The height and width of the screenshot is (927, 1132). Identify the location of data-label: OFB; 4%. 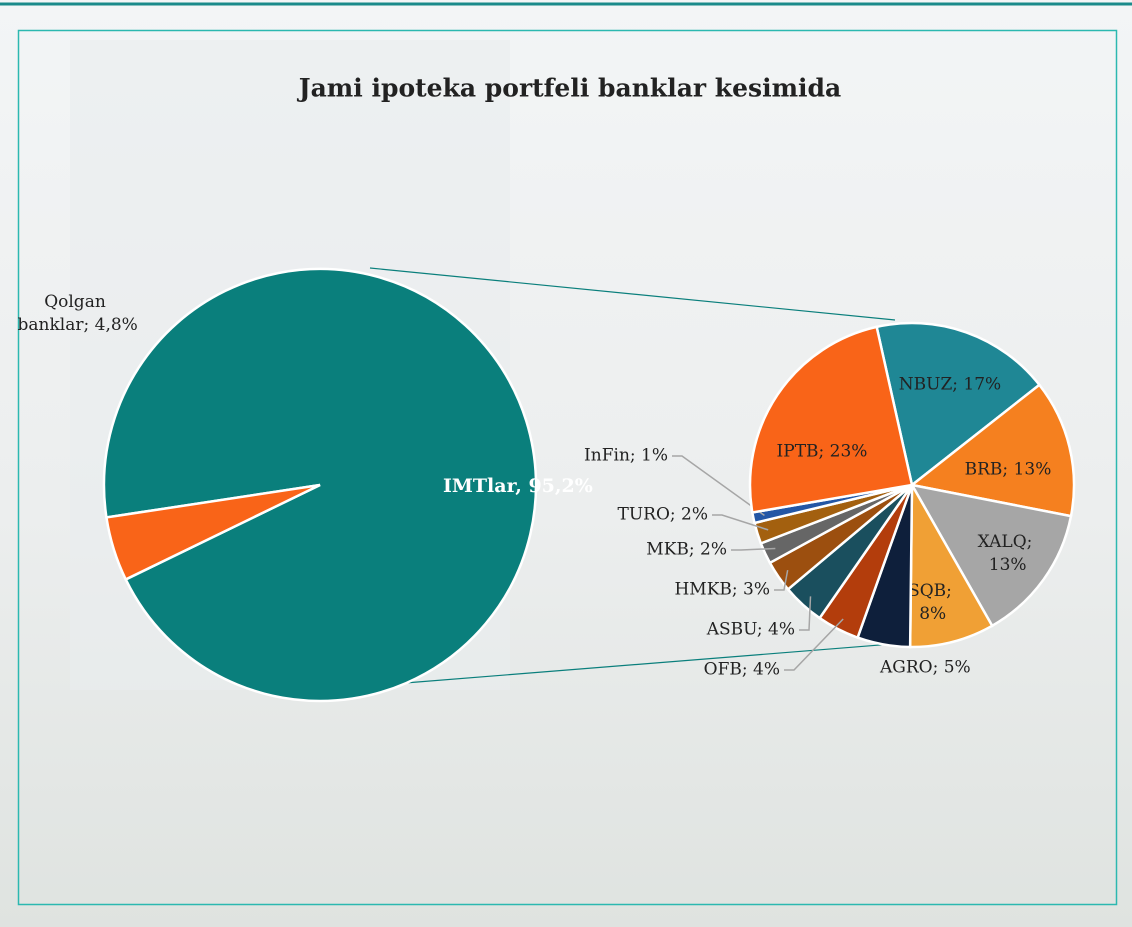
(742, 670).